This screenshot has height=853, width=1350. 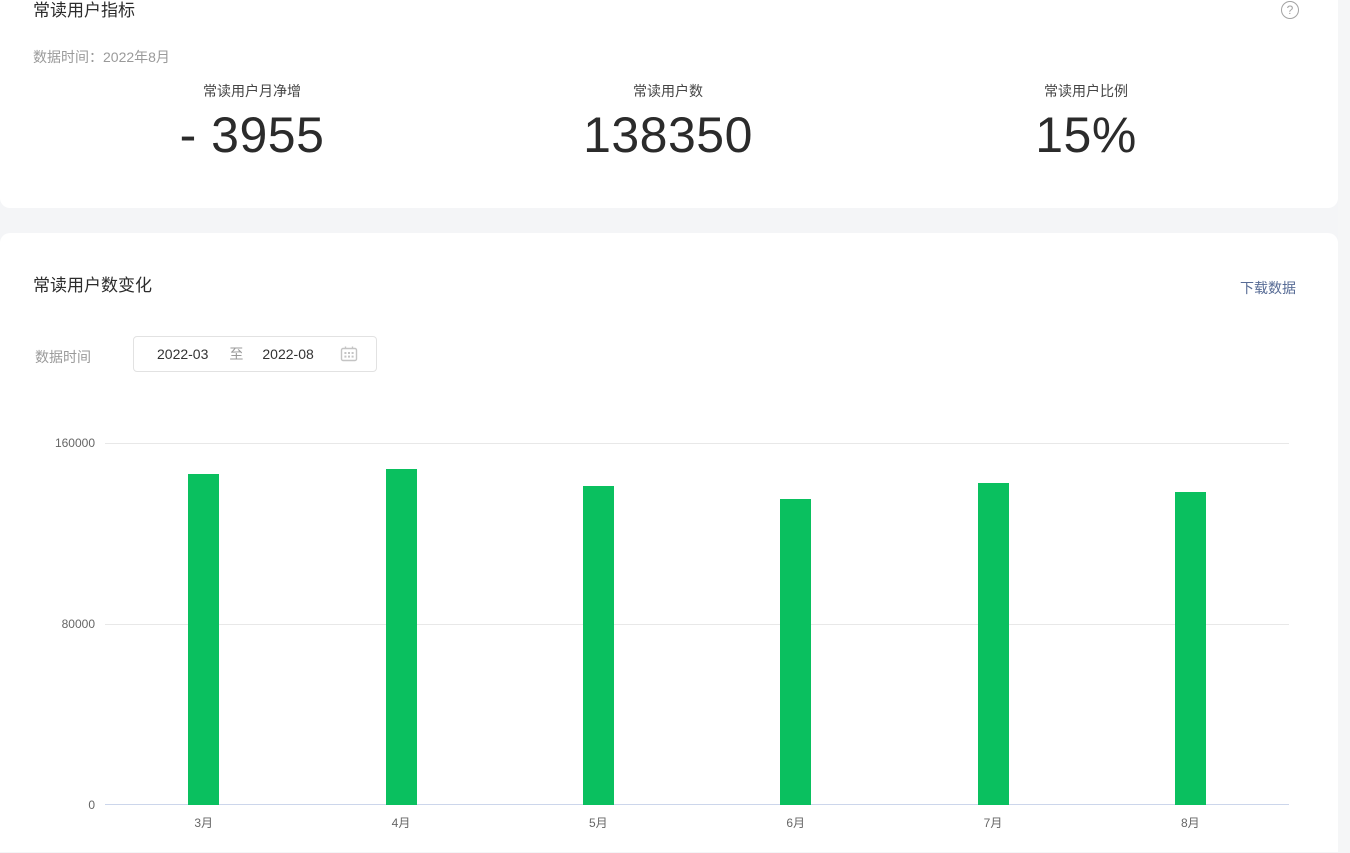 I want to click on x-axis-line, so click(x=697, y=804).